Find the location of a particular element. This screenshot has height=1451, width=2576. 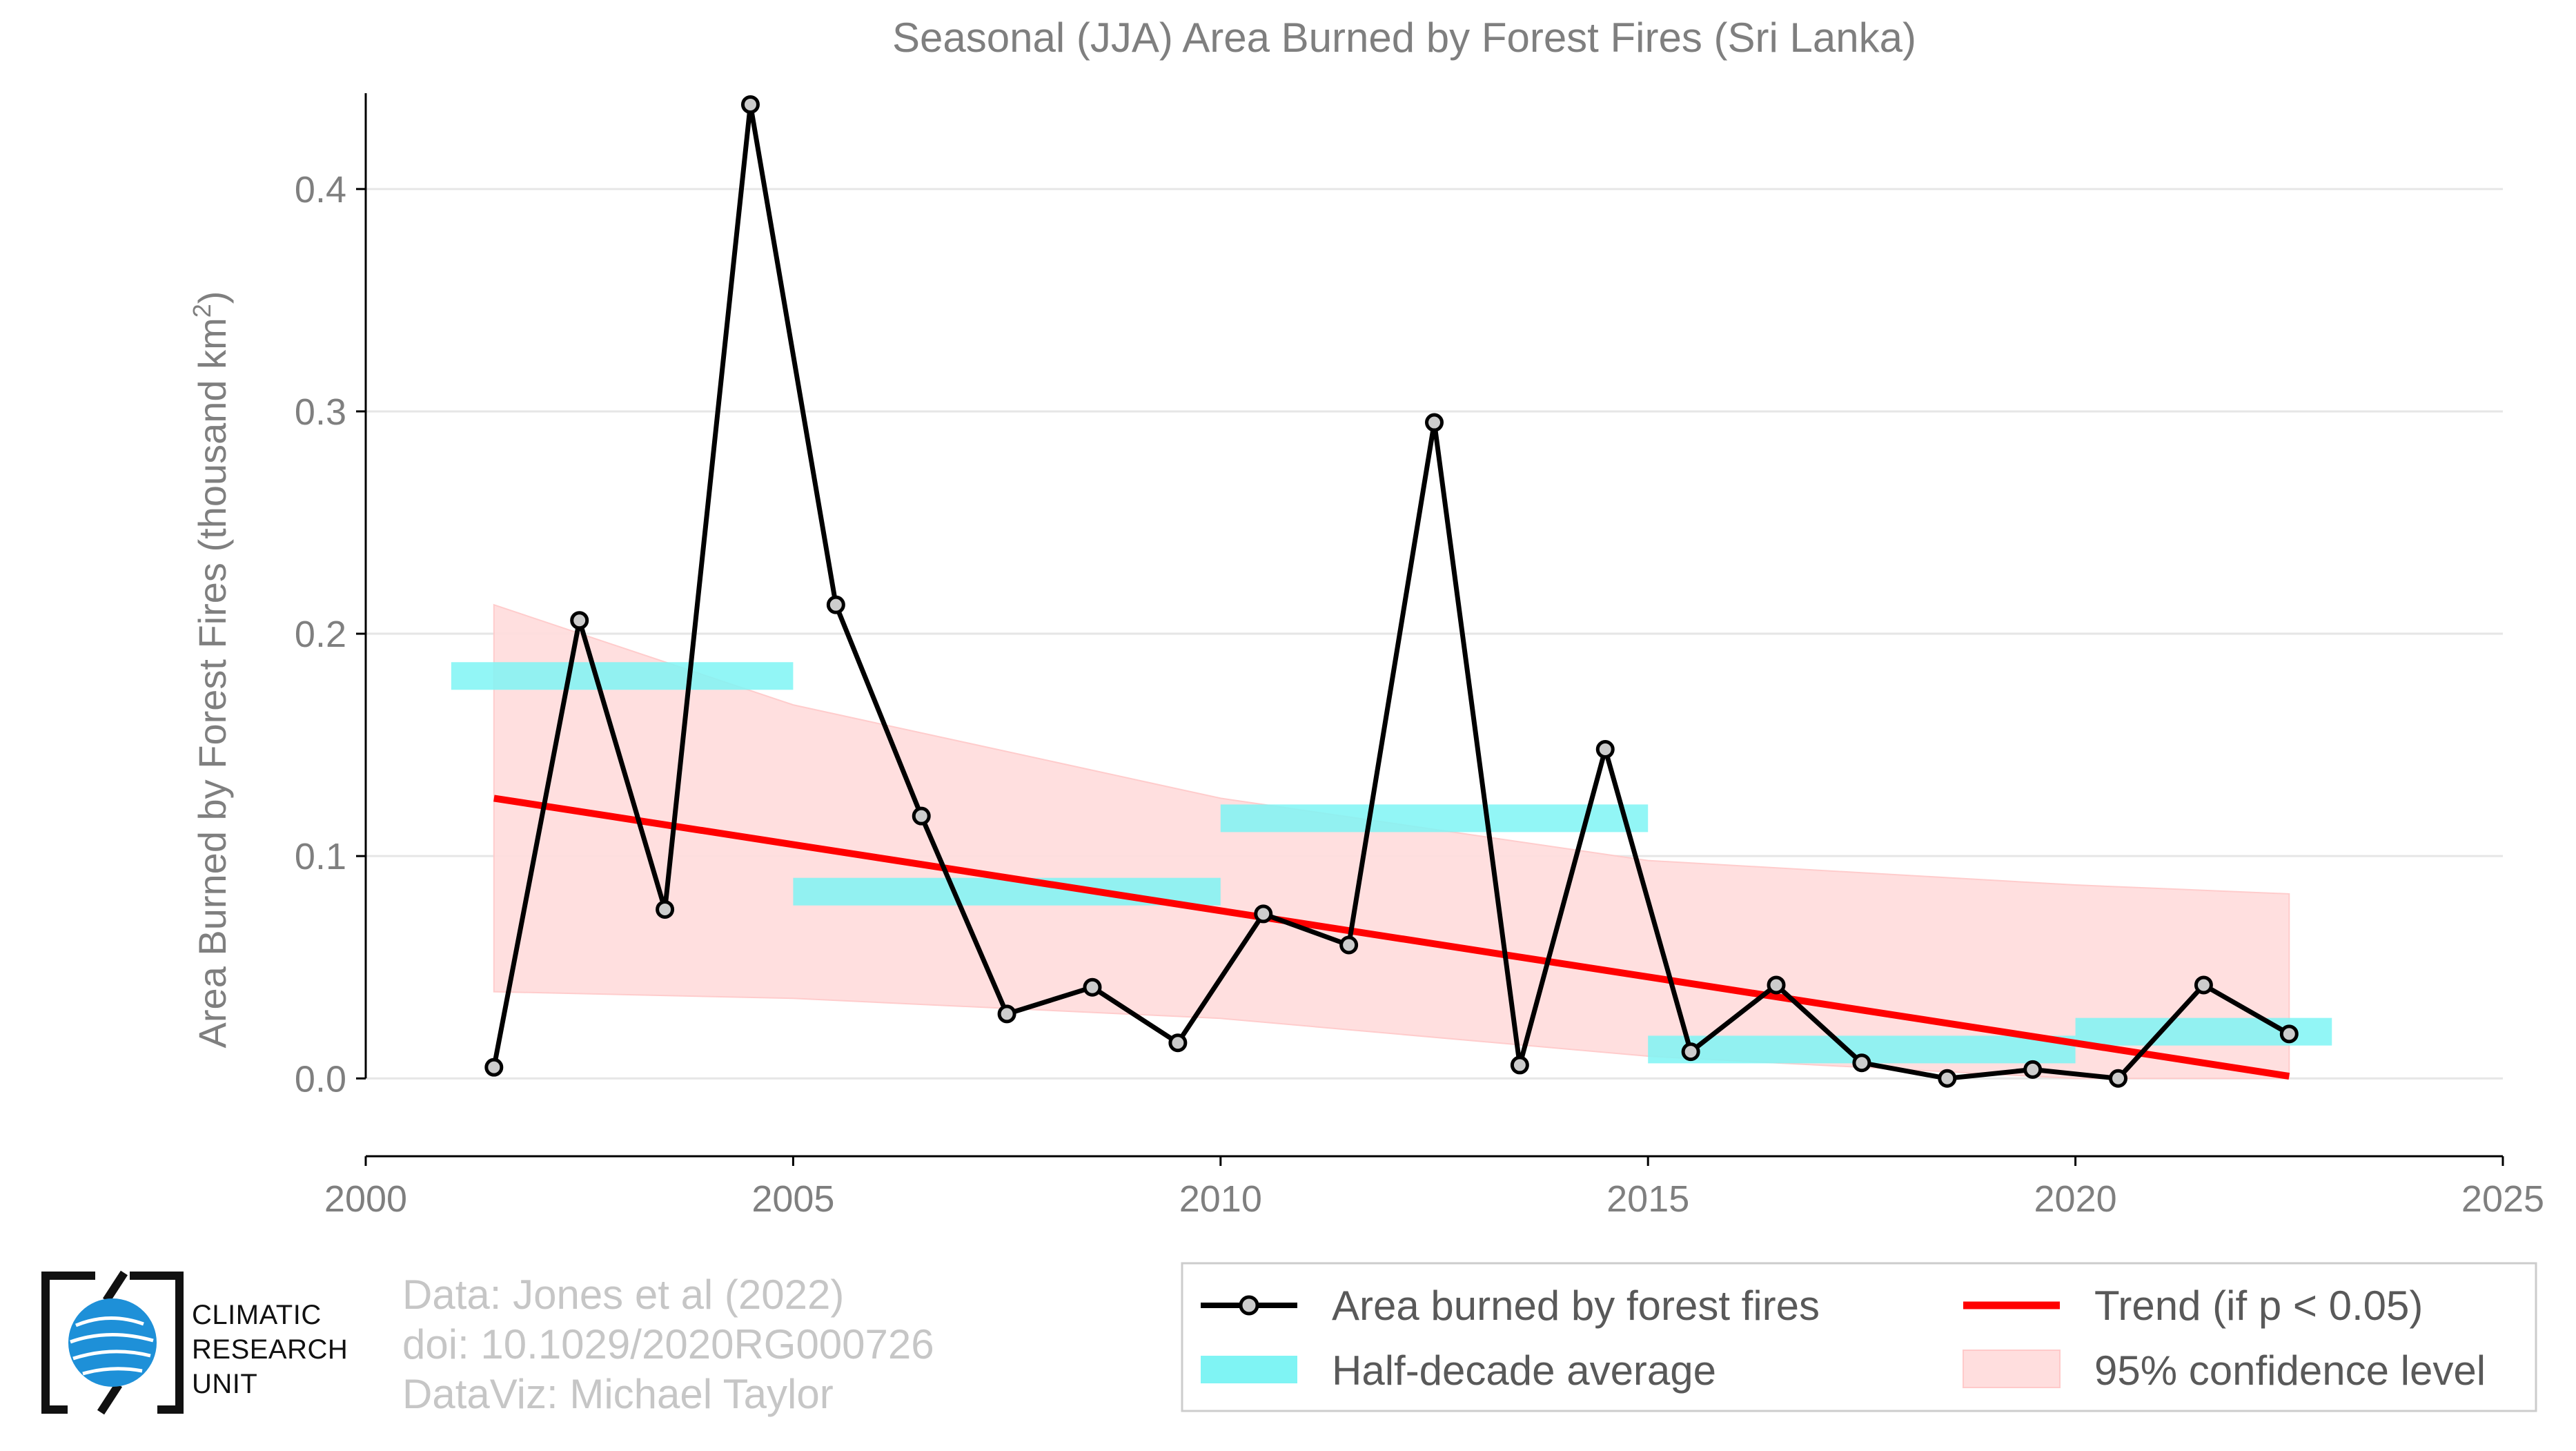

legend-label-confidence: 95% confidence level is located at coordinates (2290, 1370).